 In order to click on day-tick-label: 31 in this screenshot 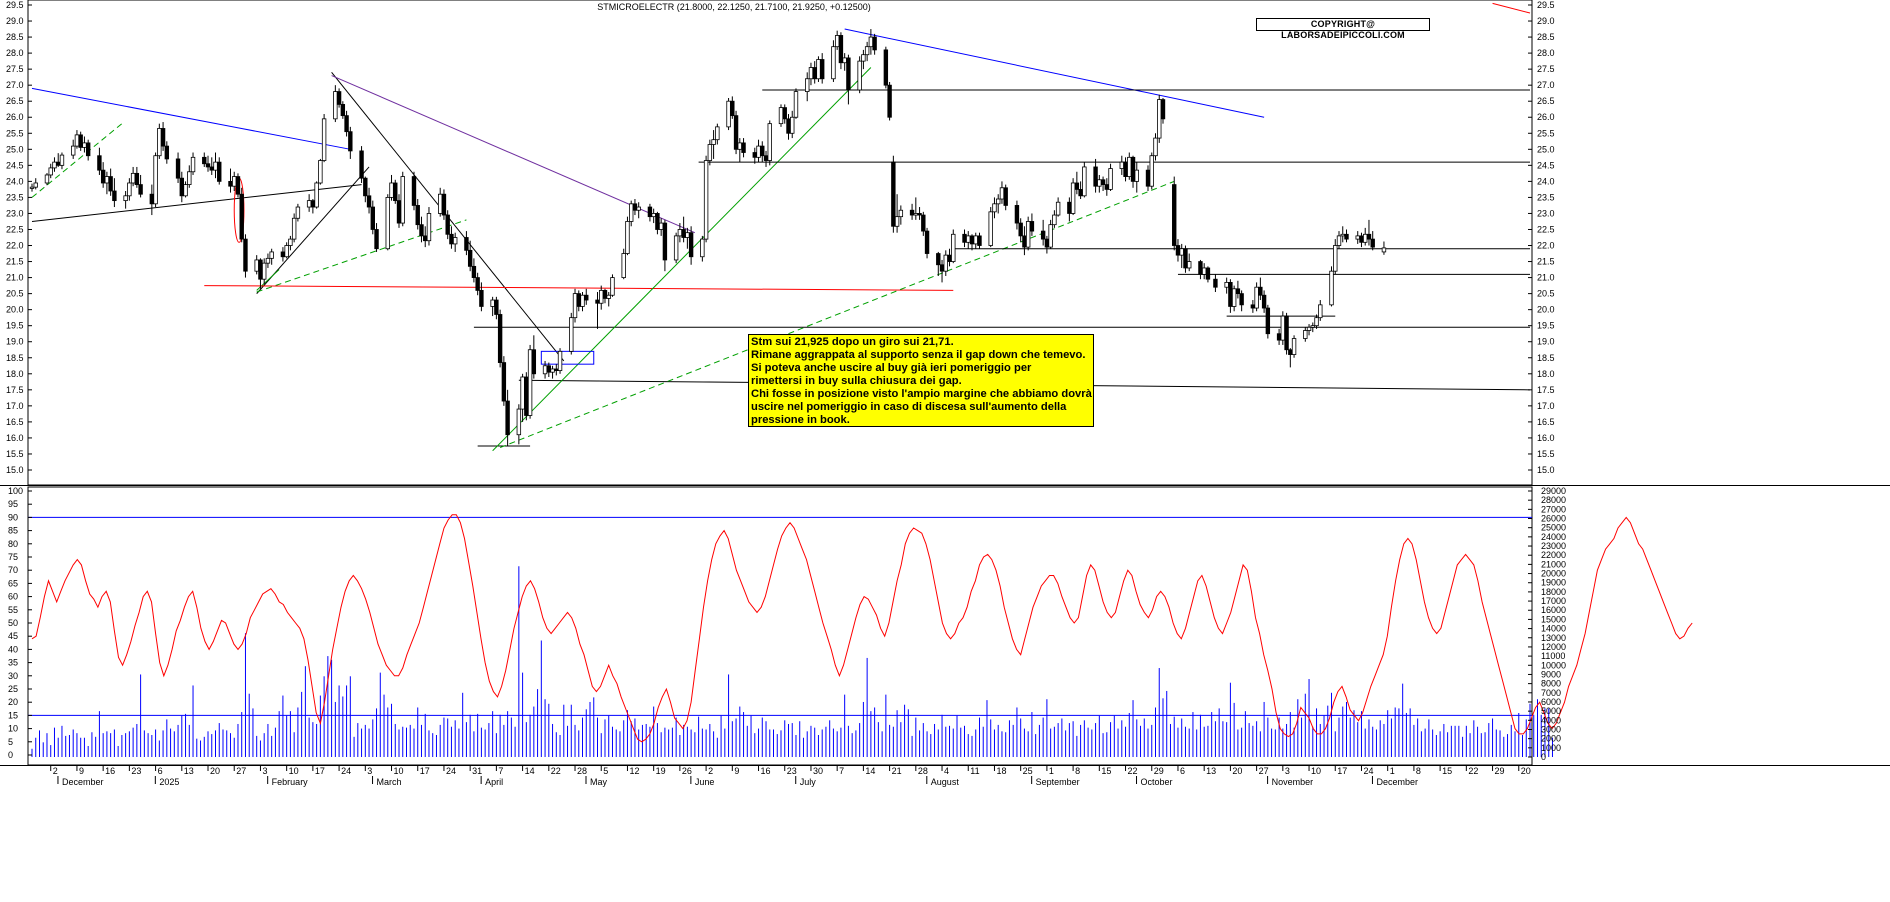, I will do `click(477, 771)`.